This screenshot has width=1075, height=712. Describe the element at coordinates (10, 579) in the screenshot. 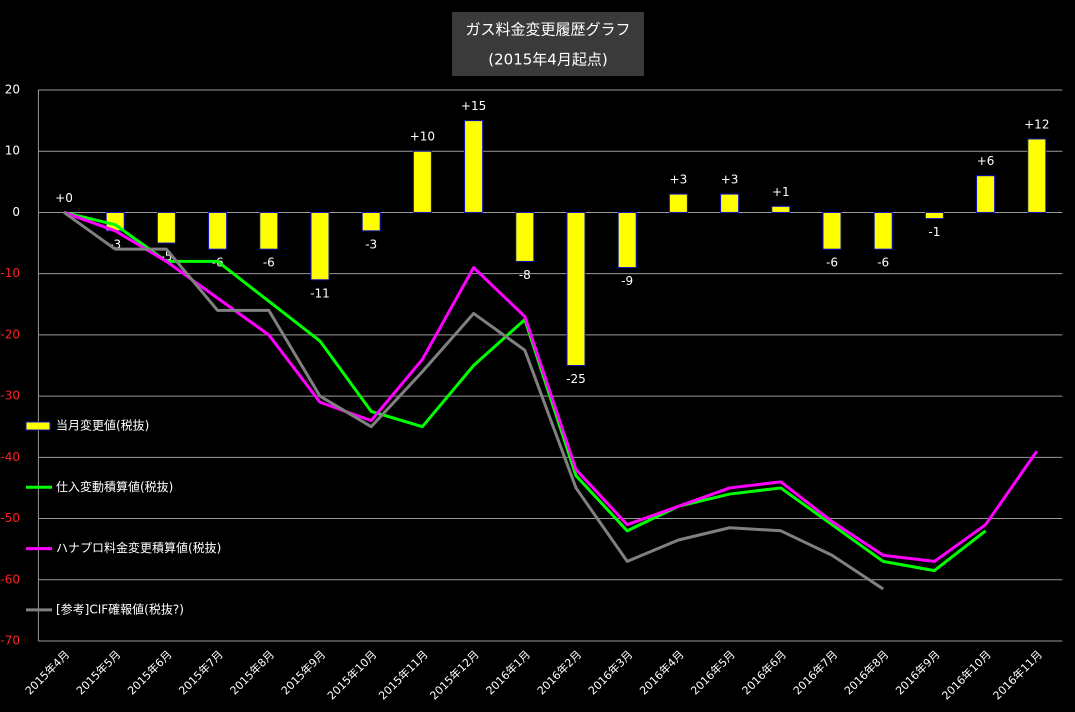

I see `y-tick-label: -60` at that location.